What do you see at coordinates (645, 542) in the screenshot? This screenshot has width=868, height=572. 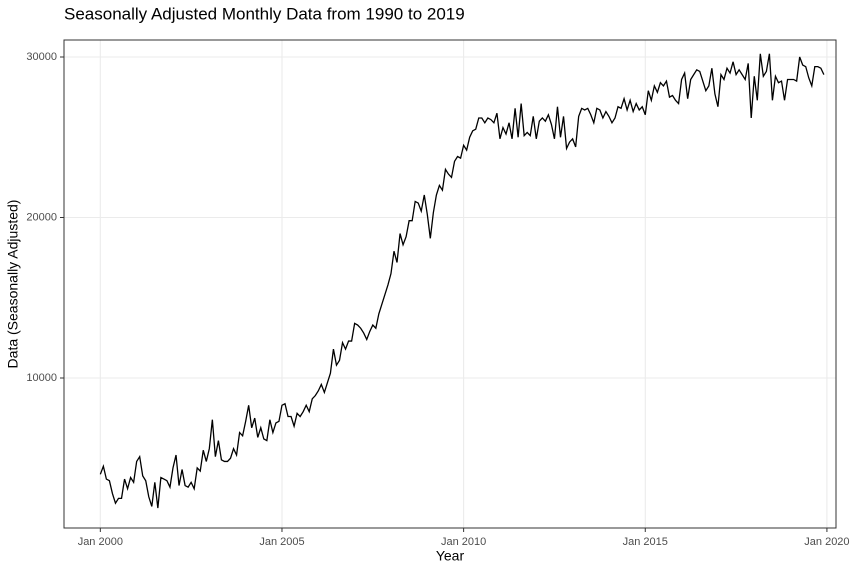 I see `x-tick-label: Jan 2015` at bounding box center [645, 542].